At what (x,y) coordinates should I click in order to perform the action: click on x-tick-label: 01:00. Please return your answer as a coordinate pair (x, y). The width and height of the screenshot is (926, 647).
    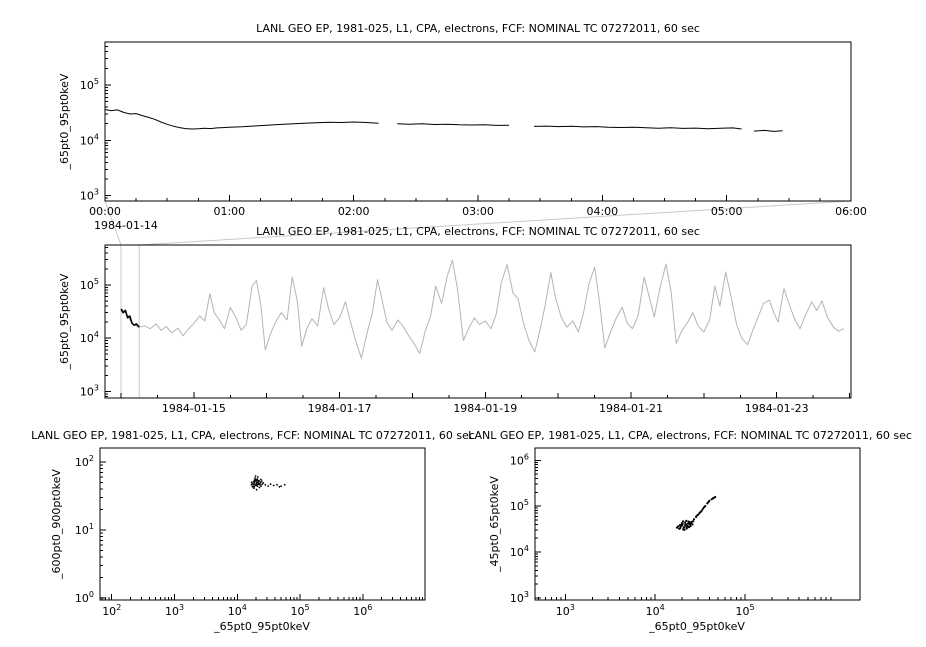
    Looking at the image, I should click on (229, 211).